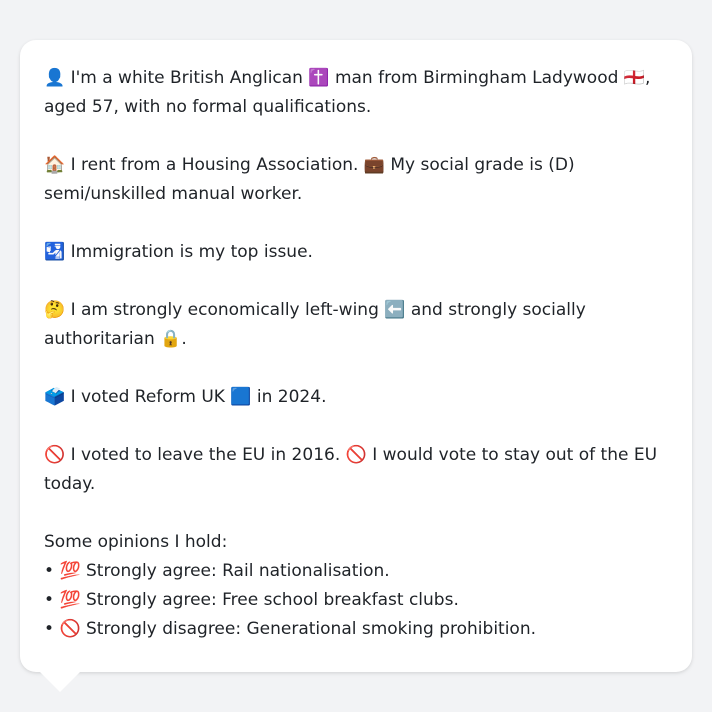 This screenshot has height=712, width=712. What do you see at coordinates (634, 78) in the screenshot?
I see `england-flag-icon: 🏴󠁧󠁢󠁥󠁮󠁧󠁿` at bounding box center [634, 78].